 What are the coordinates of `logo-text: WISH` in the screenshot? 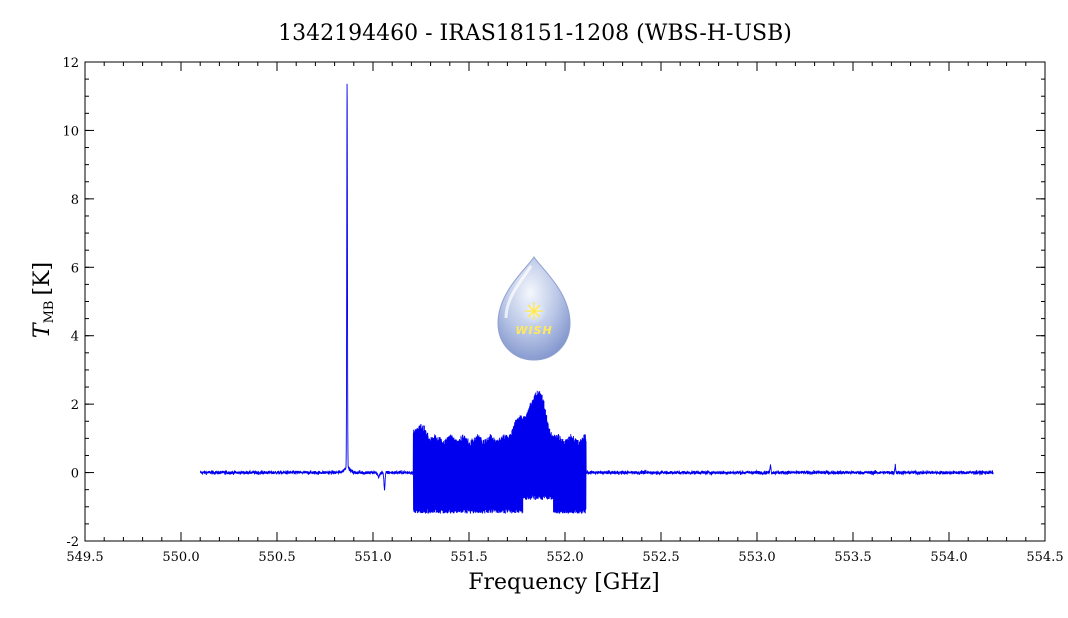 It's located at (533, 330).